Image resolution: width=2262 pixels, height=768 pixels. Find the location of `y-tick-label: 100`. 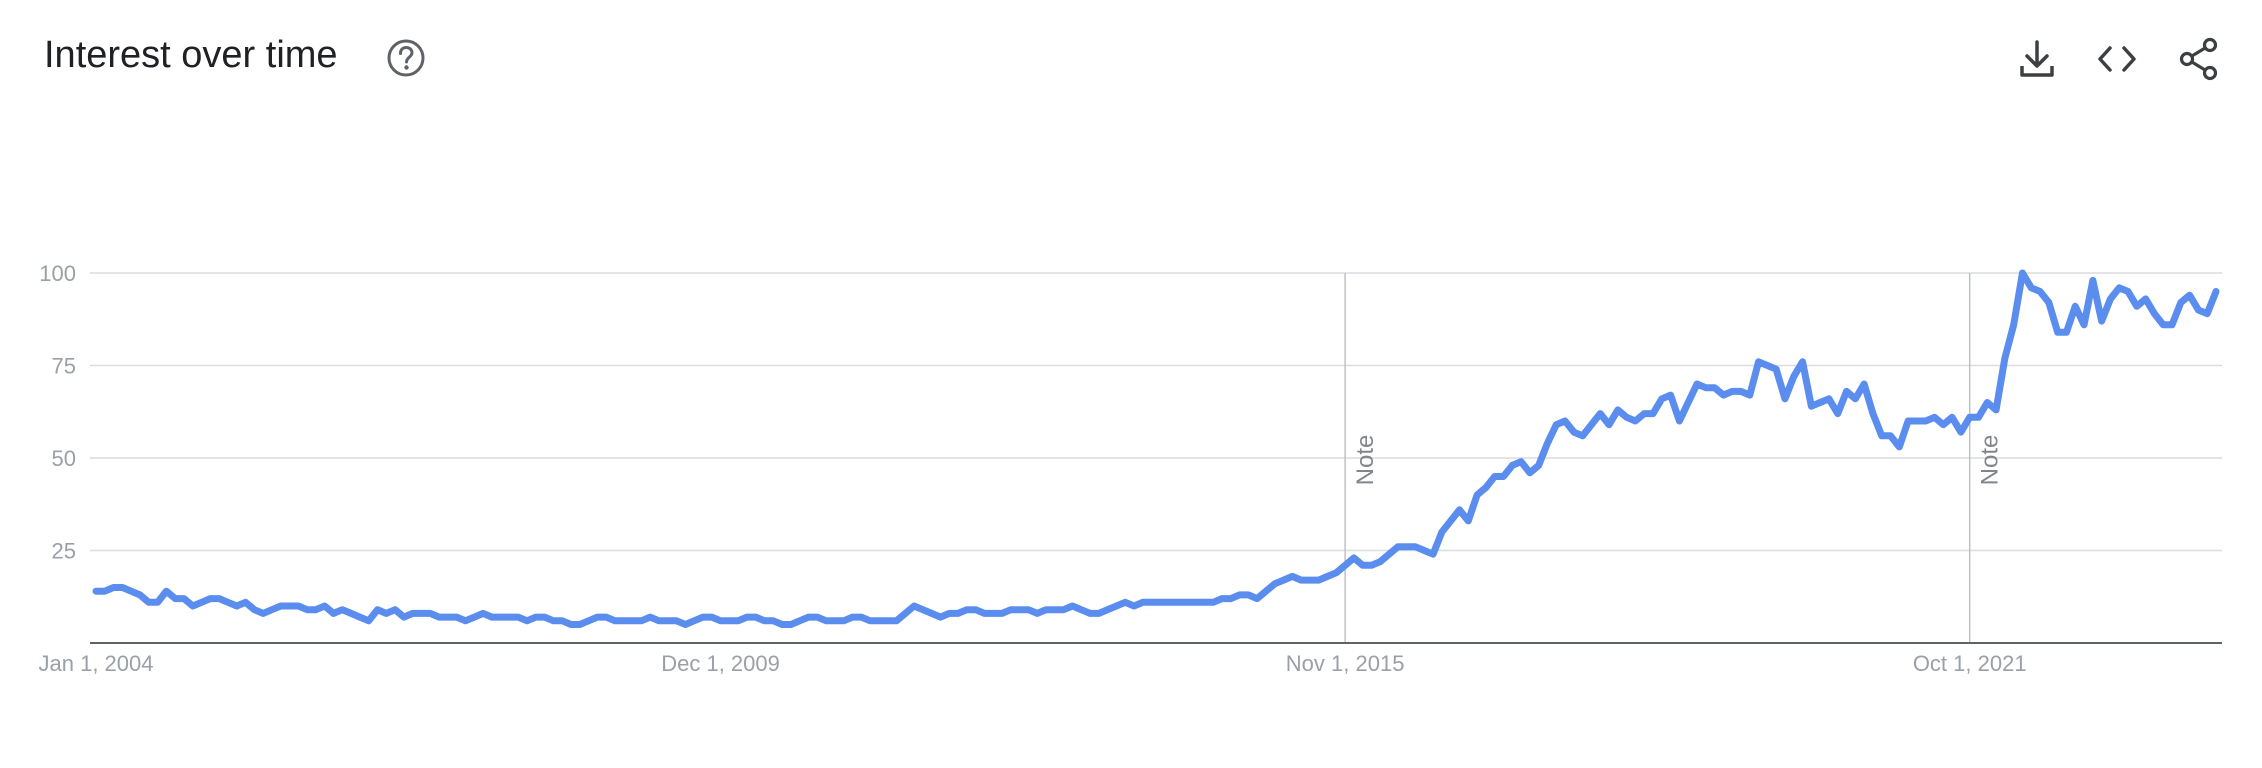

y-tick-label: 100 is located at coordinates (57, 273).